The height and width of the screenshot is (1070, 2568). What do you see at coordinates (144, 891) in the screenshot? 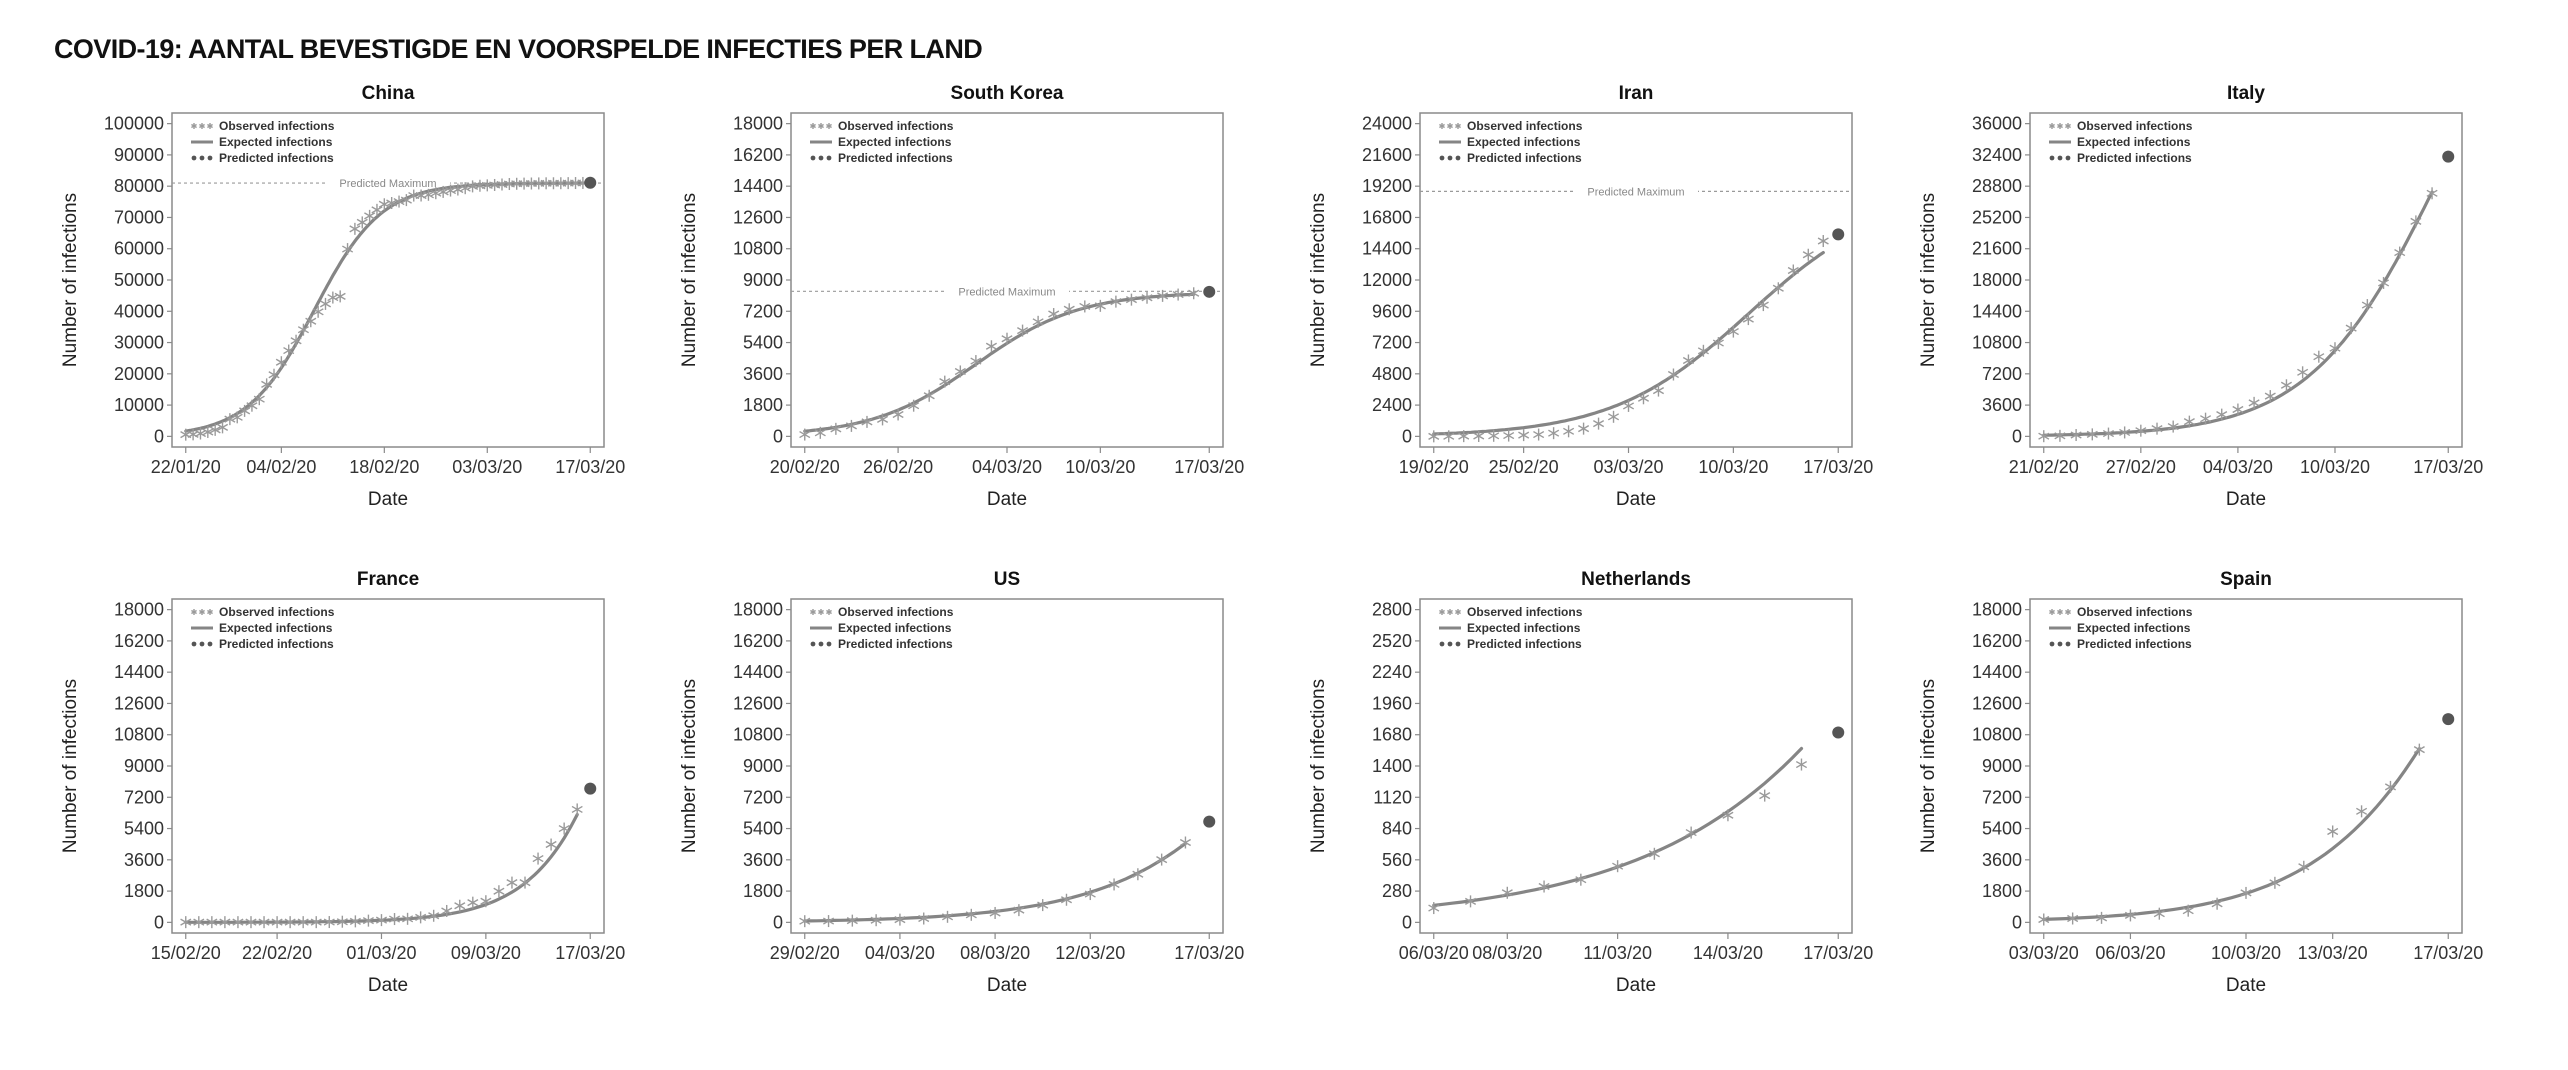
I see `y-tick-label: 1800` at bounding box center [144, 891].